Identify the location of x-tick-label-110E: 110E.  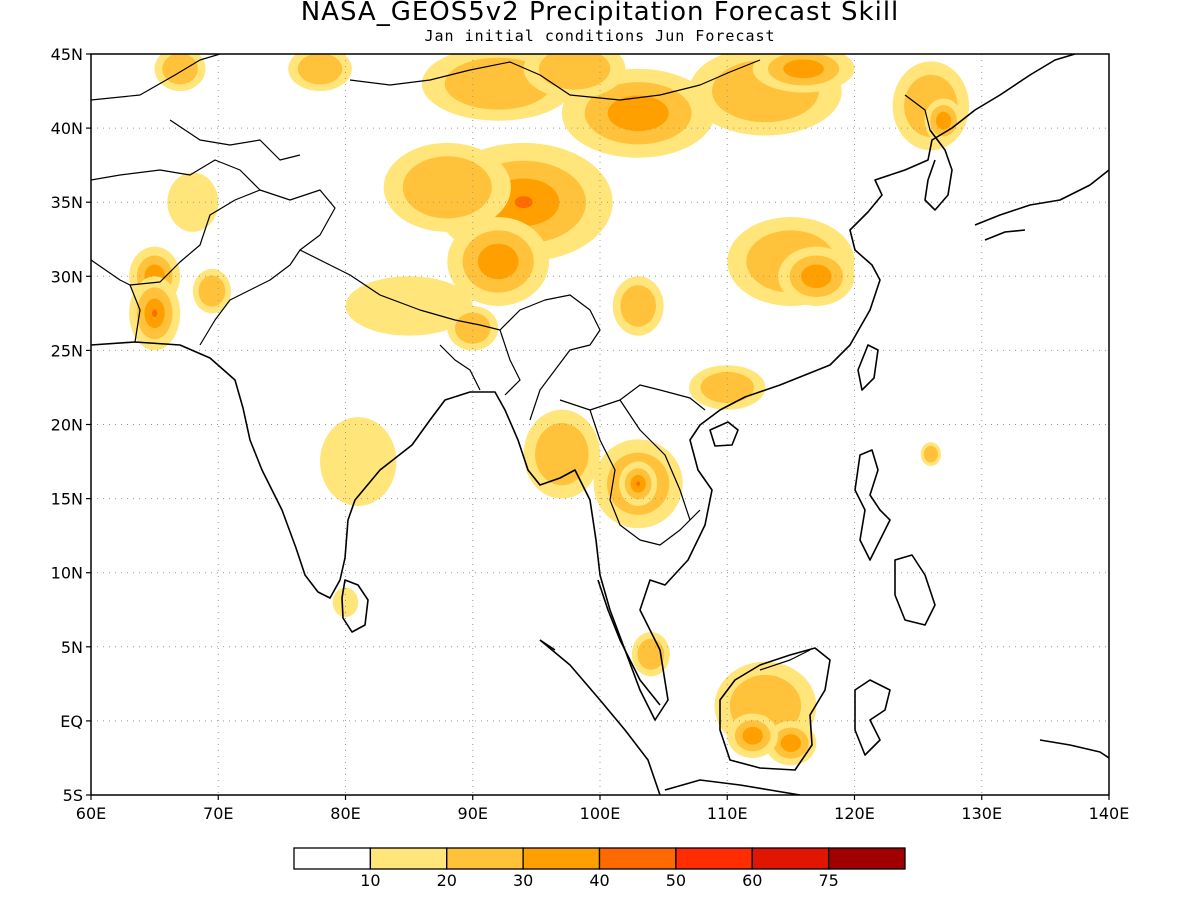
(727, 813).